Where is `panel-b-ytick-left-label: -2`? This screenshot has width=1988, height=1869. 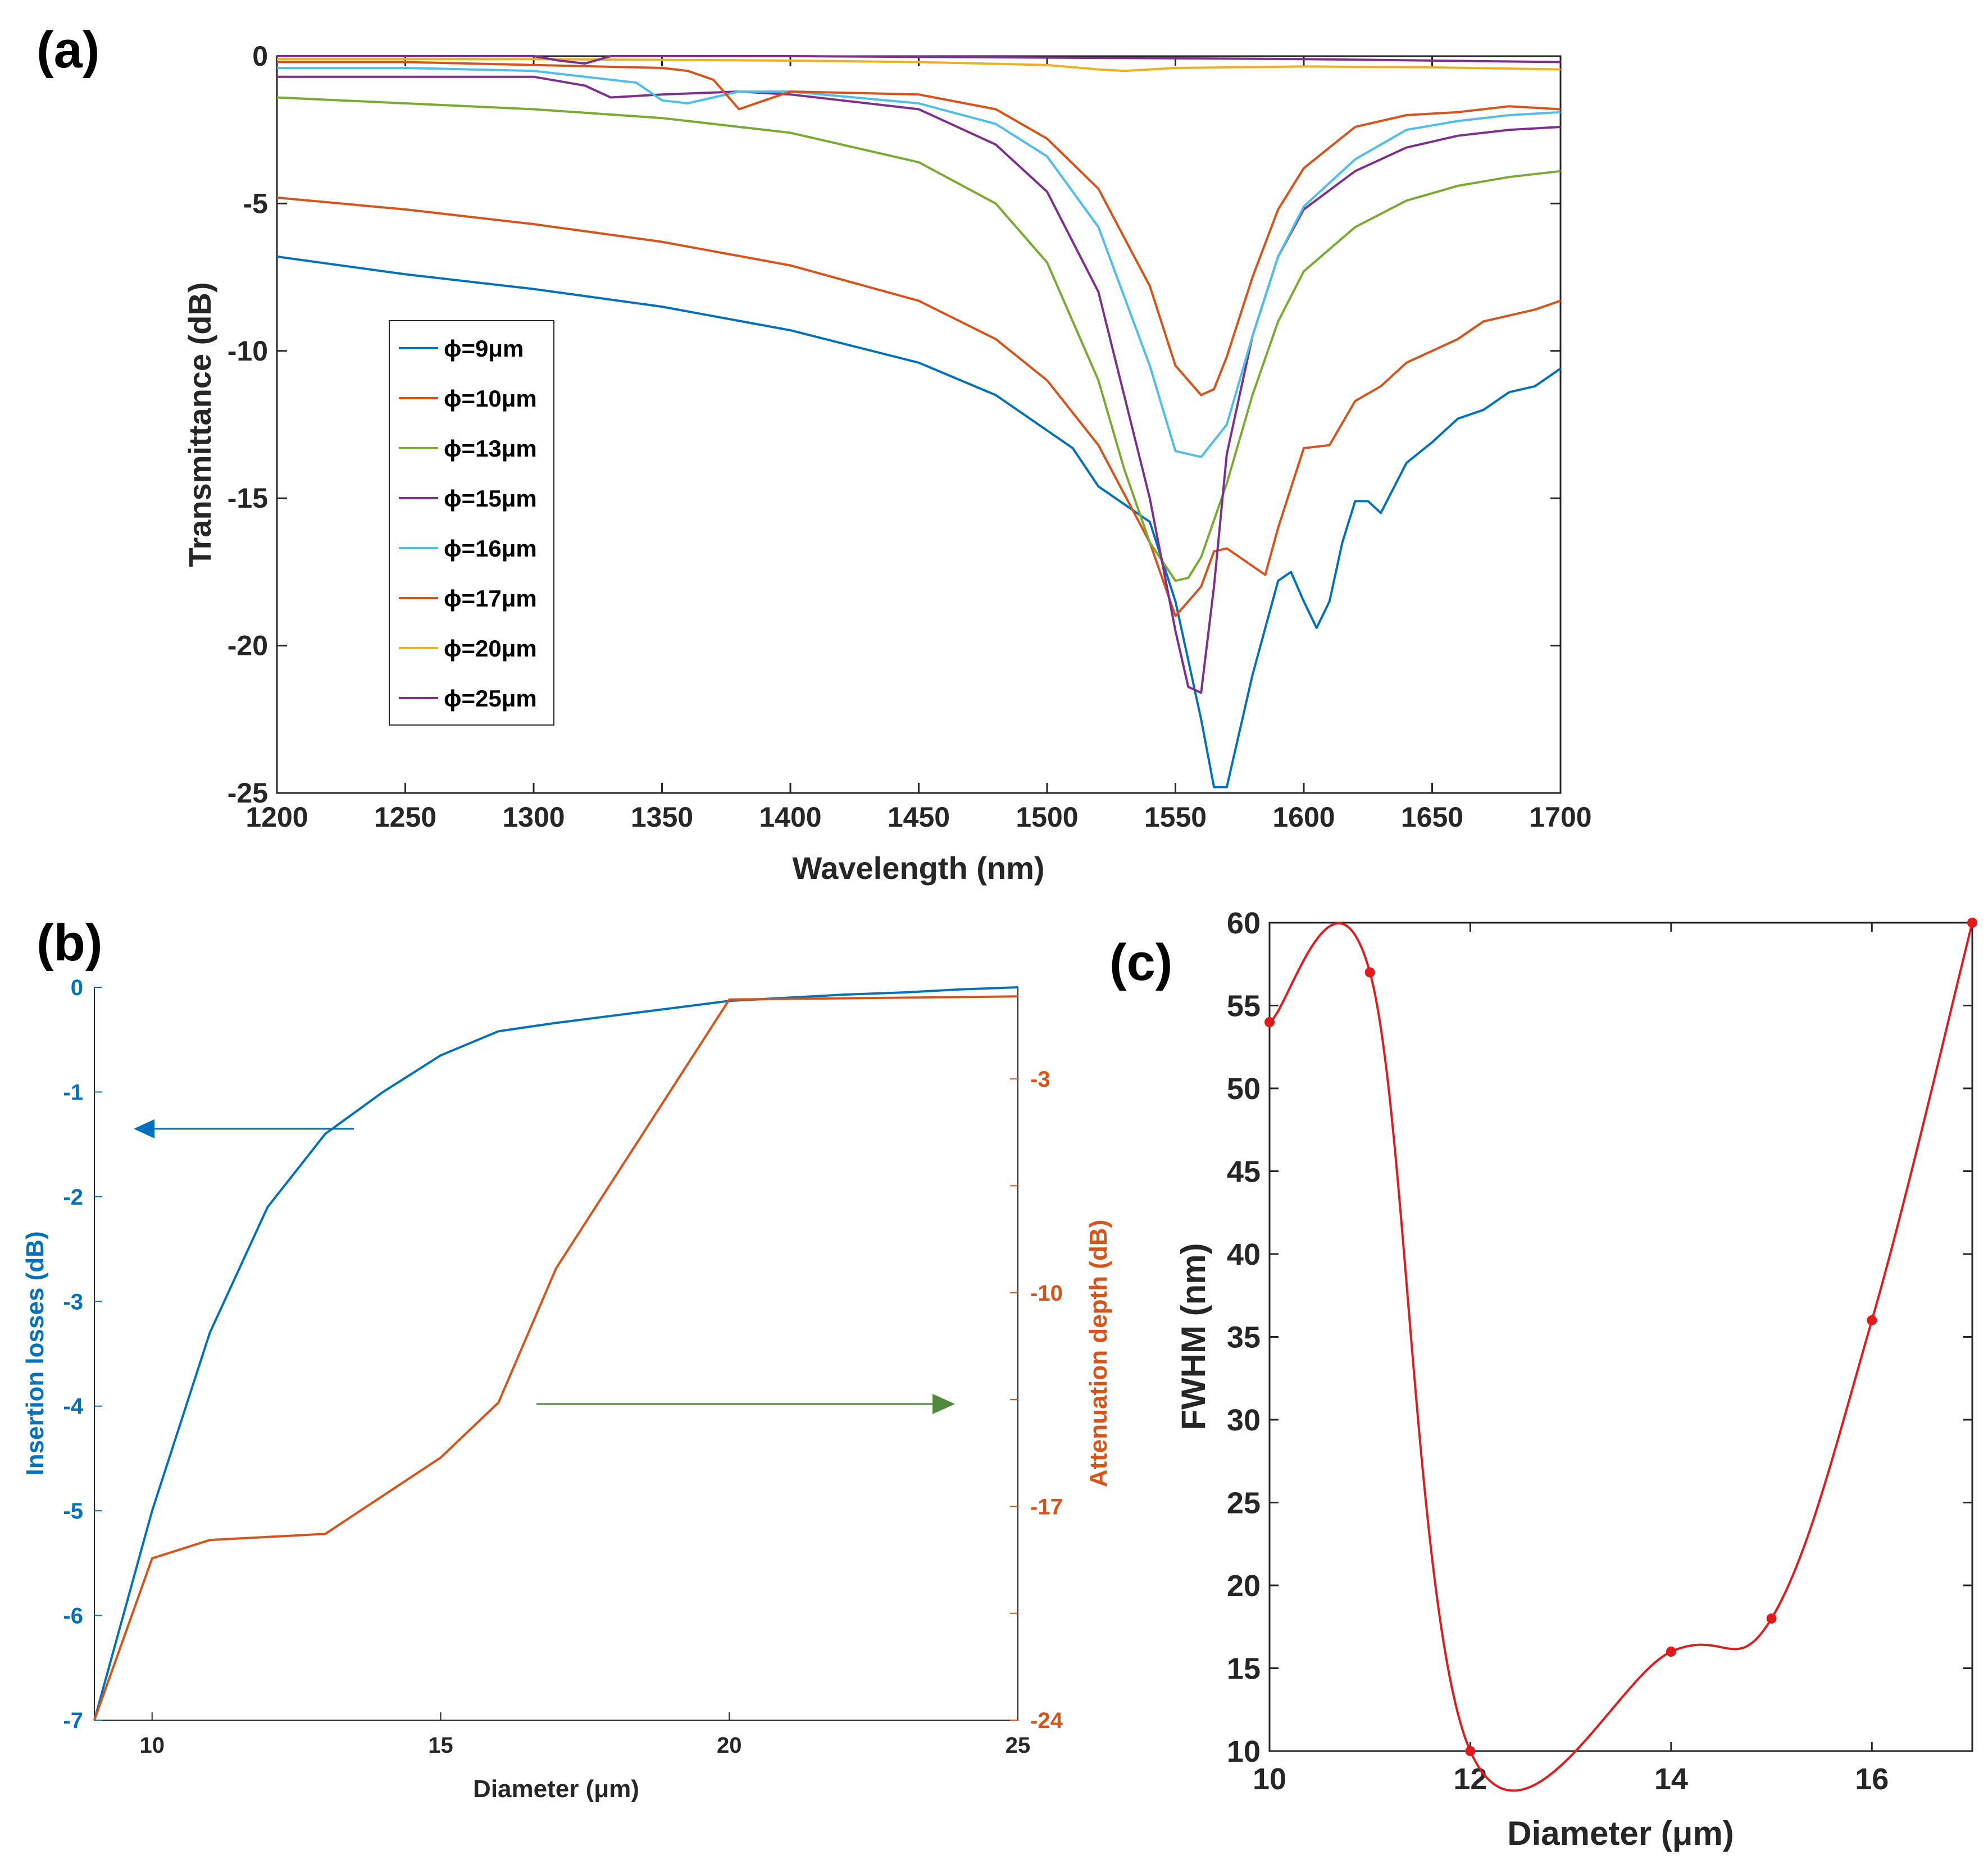 panel-b-ytick-left-label: -2 is located at coordinates (73, 1198).